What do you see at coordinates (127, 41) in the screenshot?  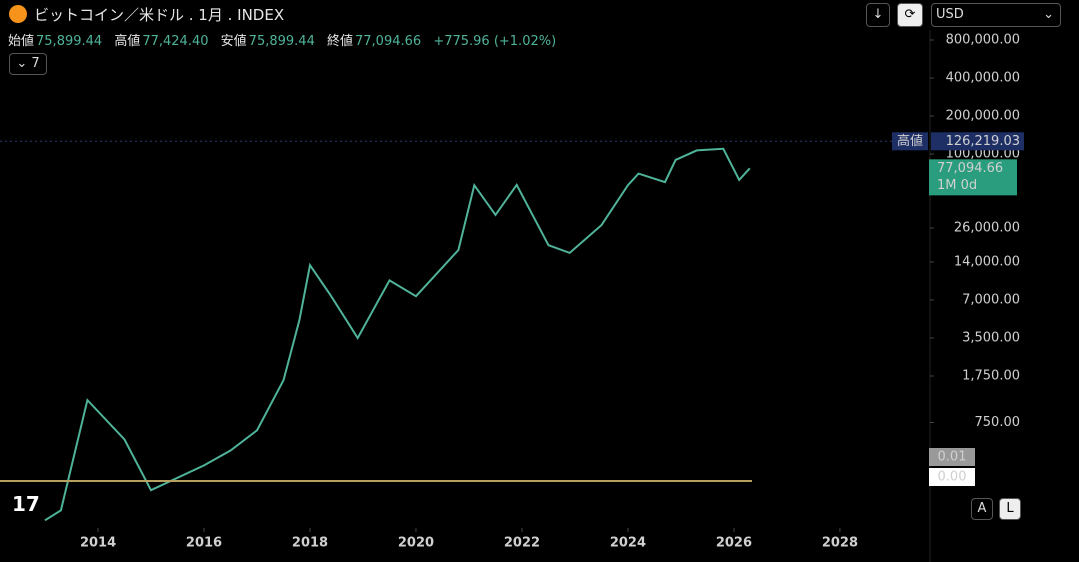 I see `ohlc-label: 高値` at bounding box center [127, 41].